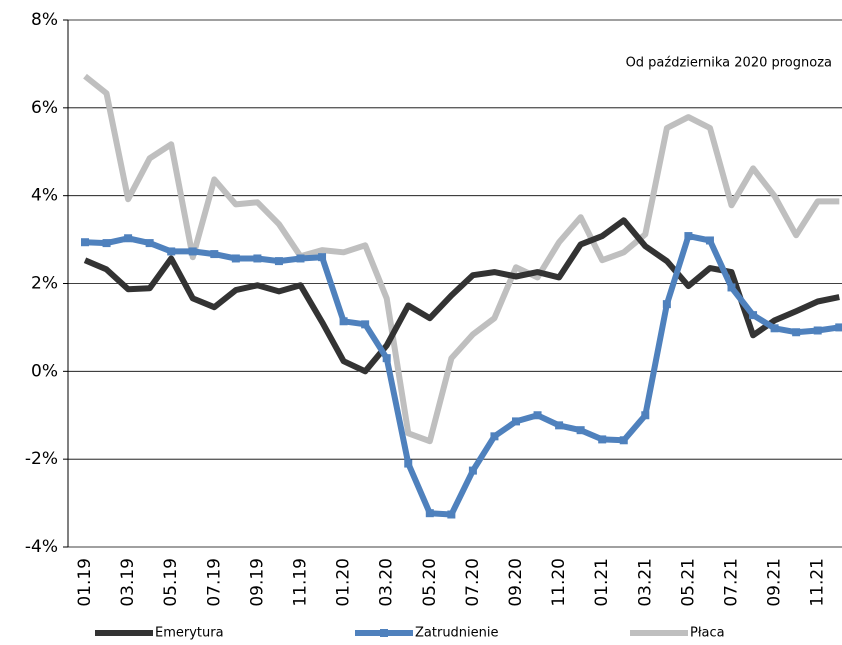 The image size is (842, 645). Describe the element at coordinates (85, 582) in the screenshot. I see `x-tick-label: 01.19` at that location.